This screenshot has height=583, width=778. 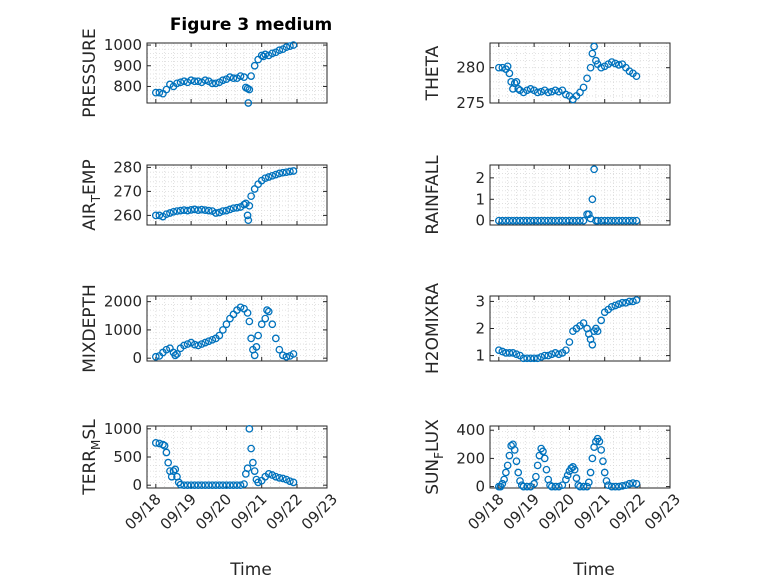 What do you see at coordinates (90, 72) in the screenshot?
I see `y-axis-label: PRESSURE` at bounding box center [90, 72].